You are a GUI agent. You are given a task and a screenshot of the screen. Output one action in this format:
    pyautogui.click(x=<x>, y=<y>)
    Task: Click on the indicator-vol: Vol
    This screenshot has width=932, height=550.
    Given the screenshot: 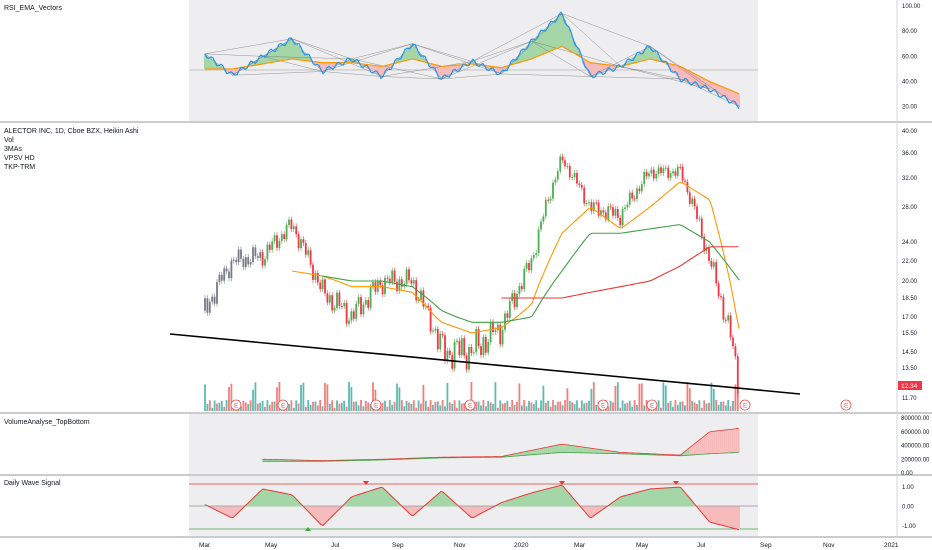 What is the action you would take?
    pyautogui.click(x=9, y=140)
    